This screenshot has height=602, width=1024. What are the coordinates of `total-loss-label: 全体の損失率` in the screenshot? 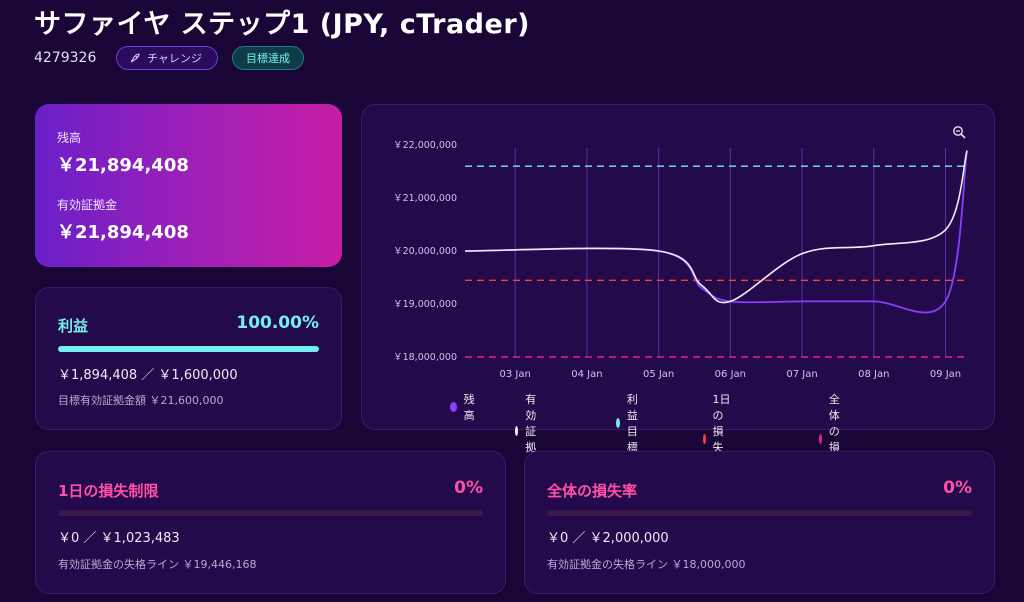 It's located at (592, 491).